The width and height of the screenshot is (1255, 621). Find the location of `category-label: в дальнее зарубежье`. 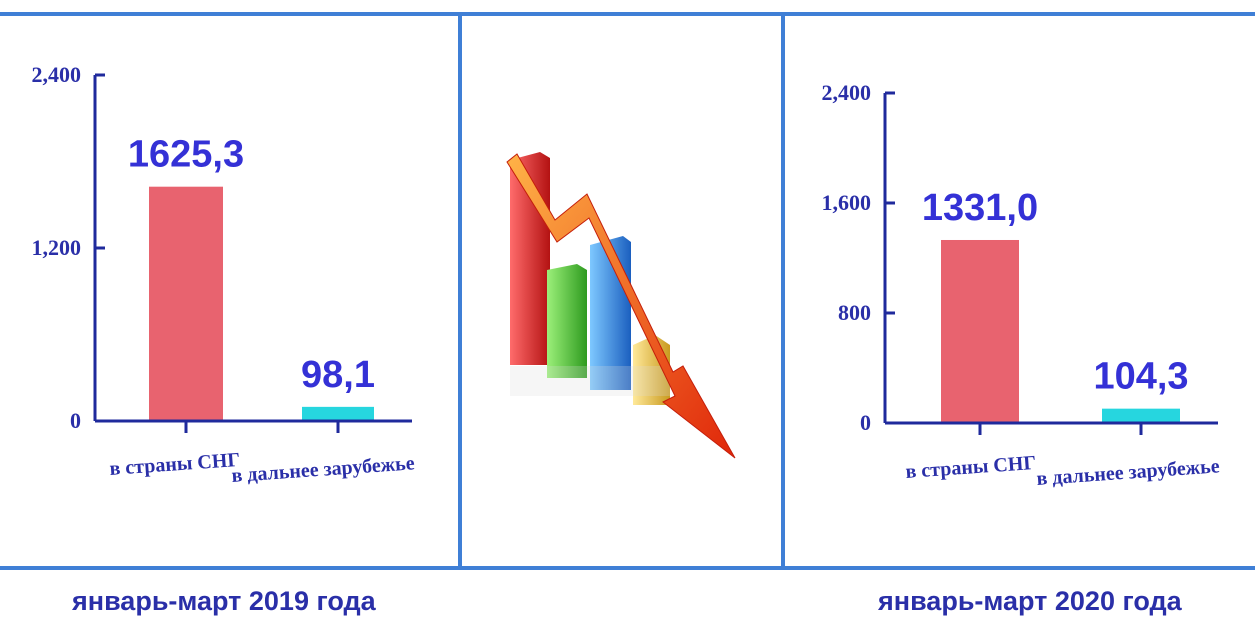

category-label: в дальнее зарубежье is located at coordinates (1128, 472).